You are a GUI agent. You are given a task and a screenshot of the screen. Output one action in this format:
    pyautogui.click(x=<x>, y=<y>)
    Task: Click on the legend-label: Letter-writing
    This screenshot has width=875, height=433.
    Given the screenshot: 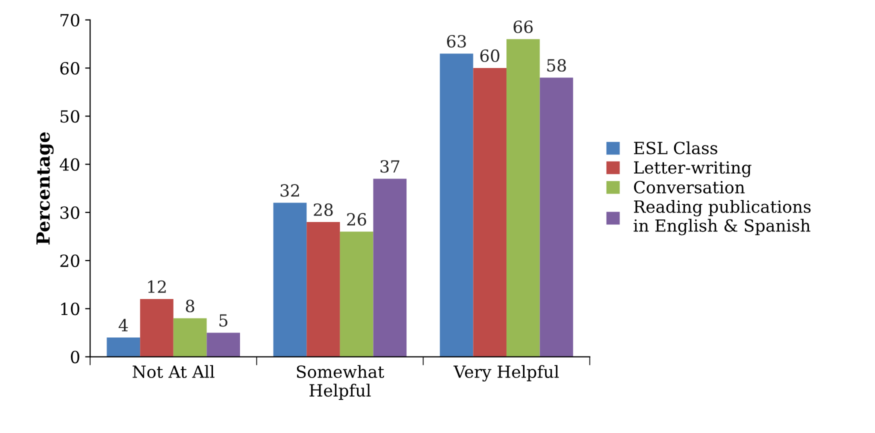 What is the action you would take?
    pyautogui.click(x=693, y=169)
    